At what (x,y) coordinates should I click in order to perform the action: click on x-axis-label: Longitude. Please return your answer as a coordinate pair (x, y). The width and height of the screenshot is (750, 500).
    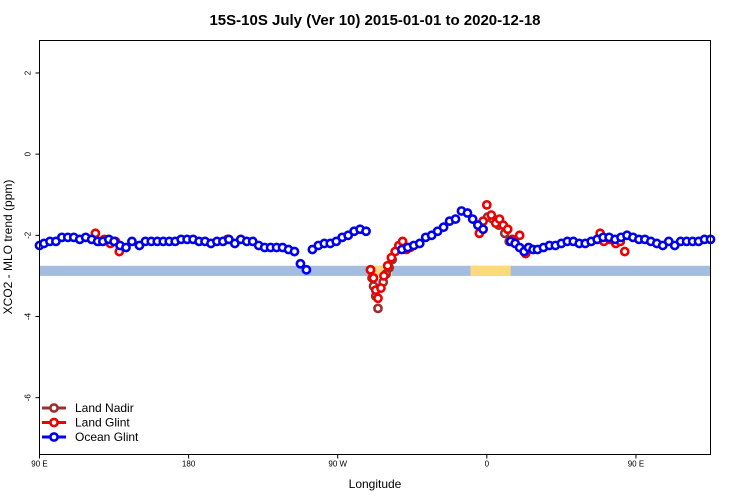
    Looking at the image, I should click on (375, 484).